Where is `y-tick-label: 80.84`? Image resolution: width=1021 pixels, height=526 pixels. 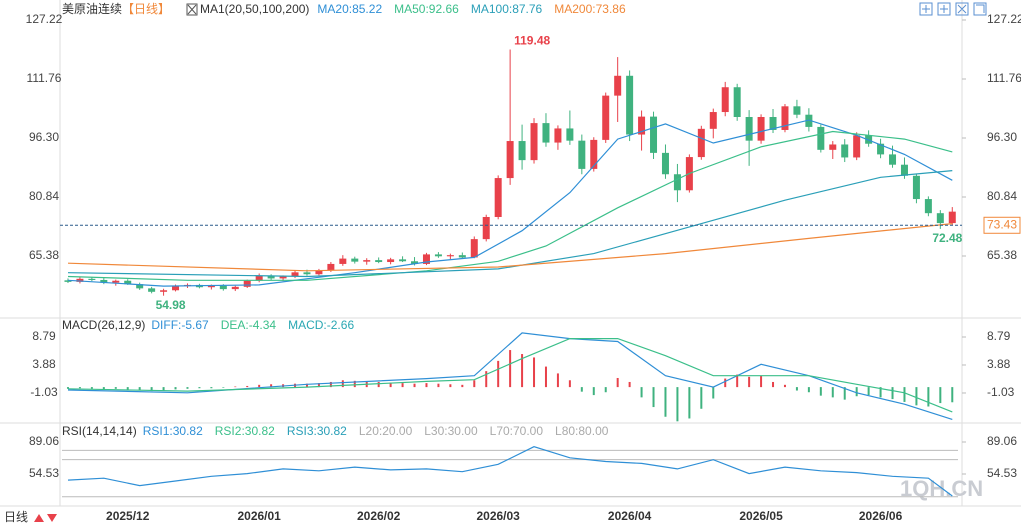
y-tick-label: 80.84 is located at coordinates (1002, 196).